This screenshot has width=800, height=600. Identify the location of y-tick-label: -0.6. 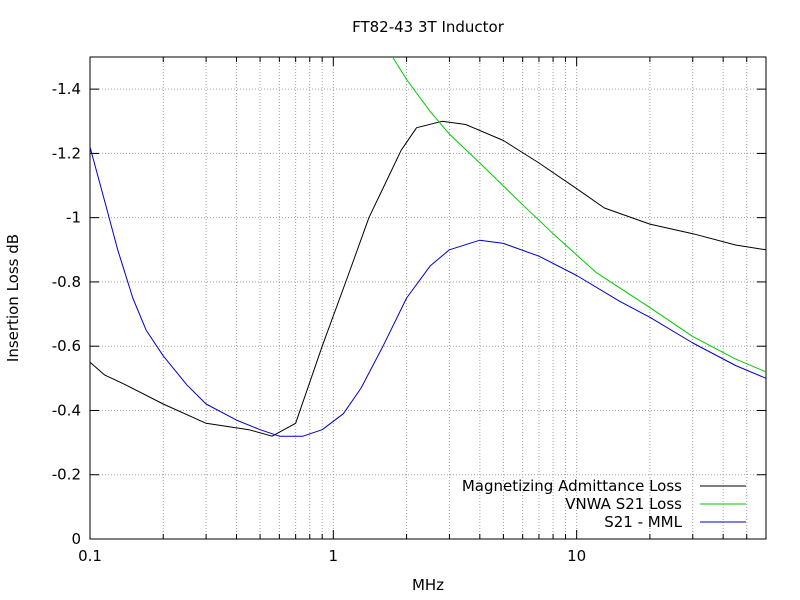
(66, 346).